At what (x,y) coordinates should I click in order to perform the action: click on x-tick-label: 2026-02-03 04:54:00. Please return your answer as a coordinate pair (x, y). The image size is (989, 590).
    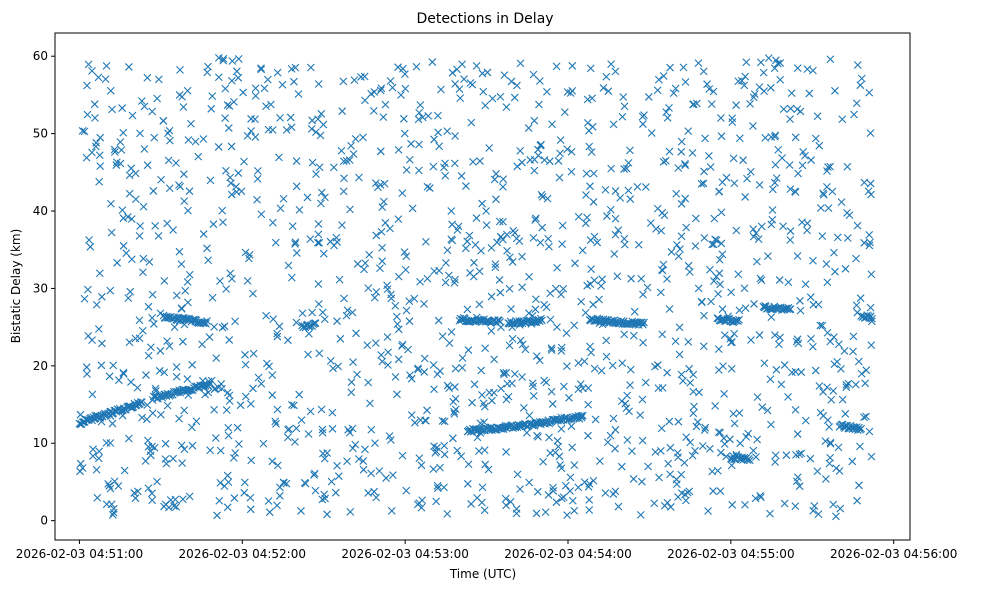
    Looking at the image, I should click on (567, 554).